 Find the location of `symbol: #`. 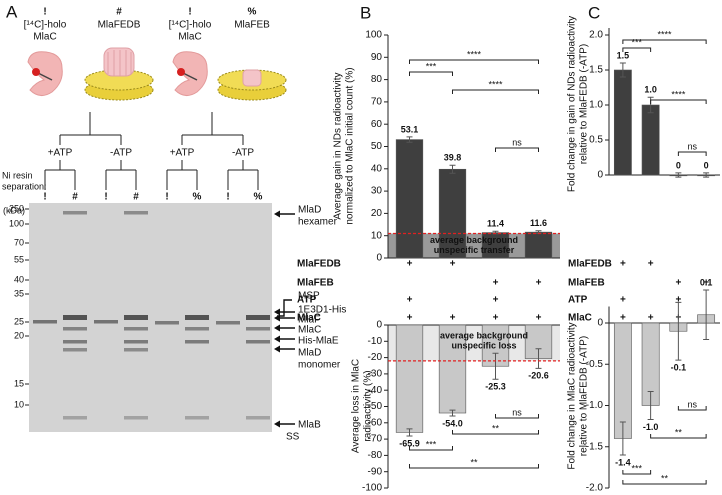

symbol: # is located at coordinates (119, 12).